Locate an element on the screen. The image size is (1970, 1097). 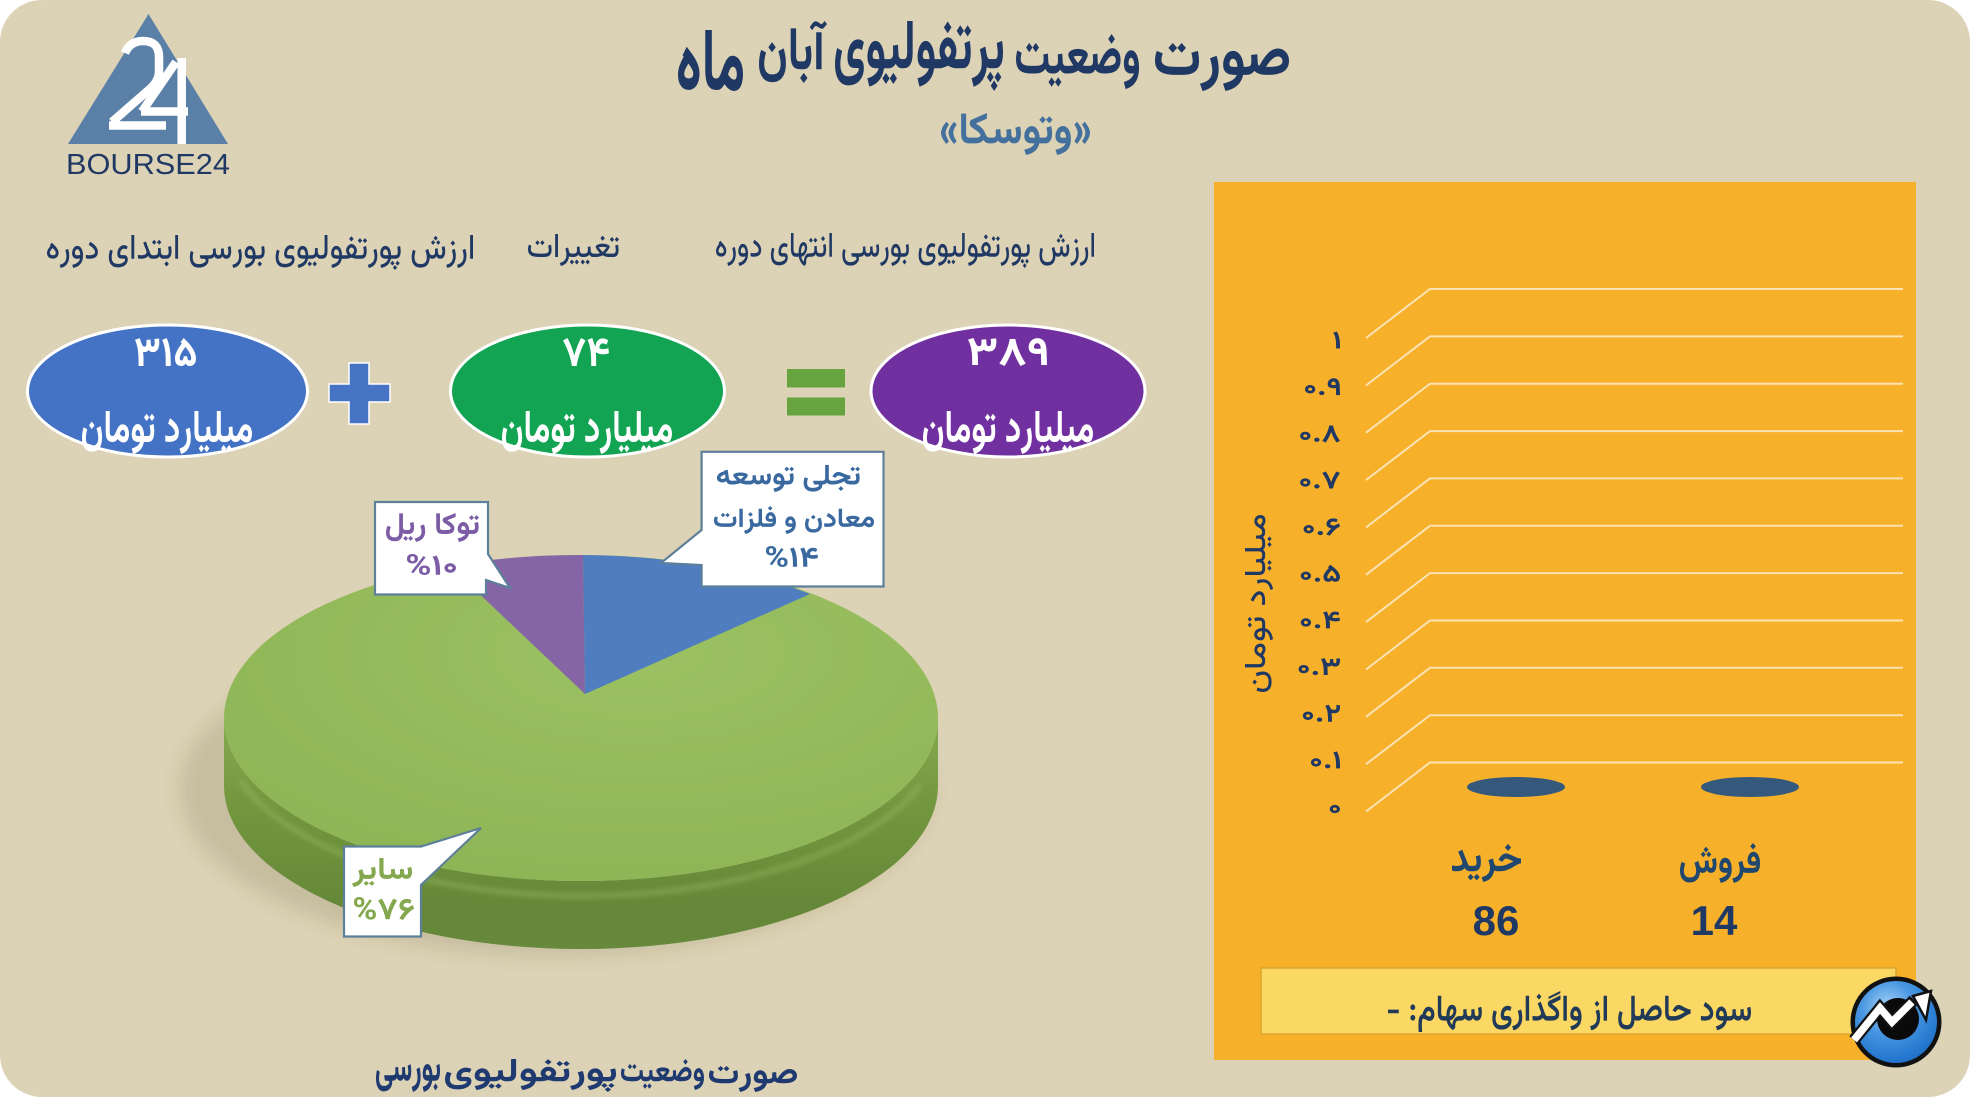
svg-text: 86 is located at coordinates (1496, 920).